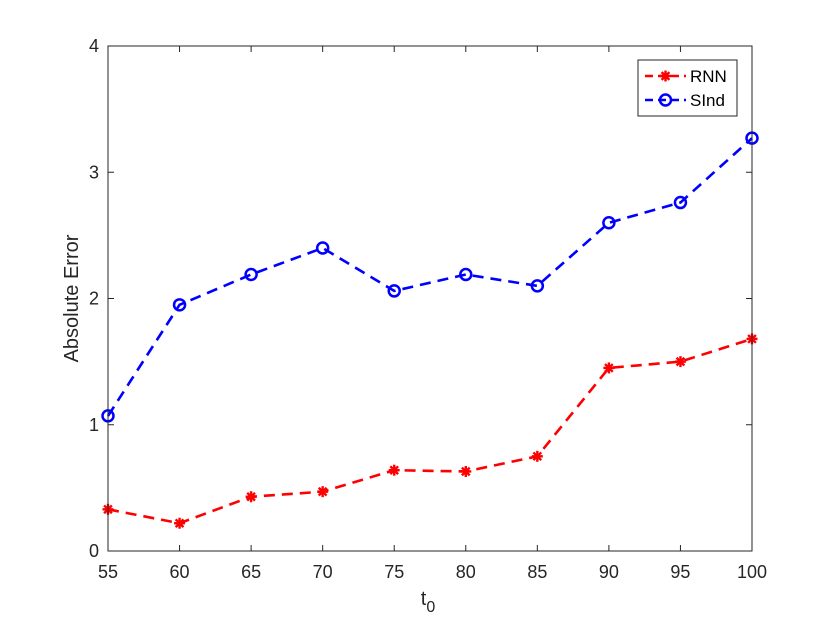 Image resolution: width=830 pixels, height=623 pixels. Describe the element at coordinates (609, 572) in the screenshot. I see `x-tick-label: 90` at that location.